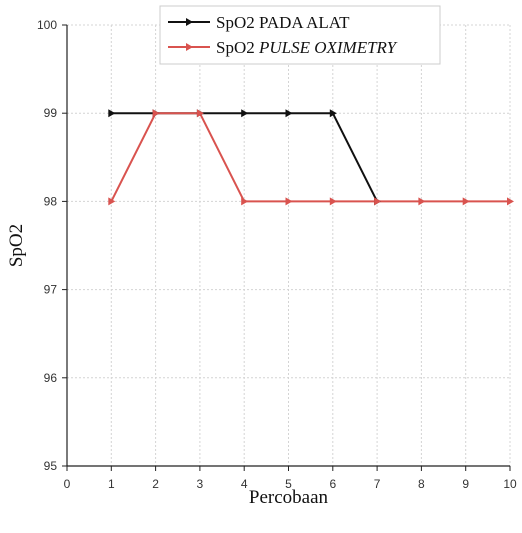 The height and width of the screenshot is (533, 522). I want to click on x-tick-label-2: 2, so click(155, 484).